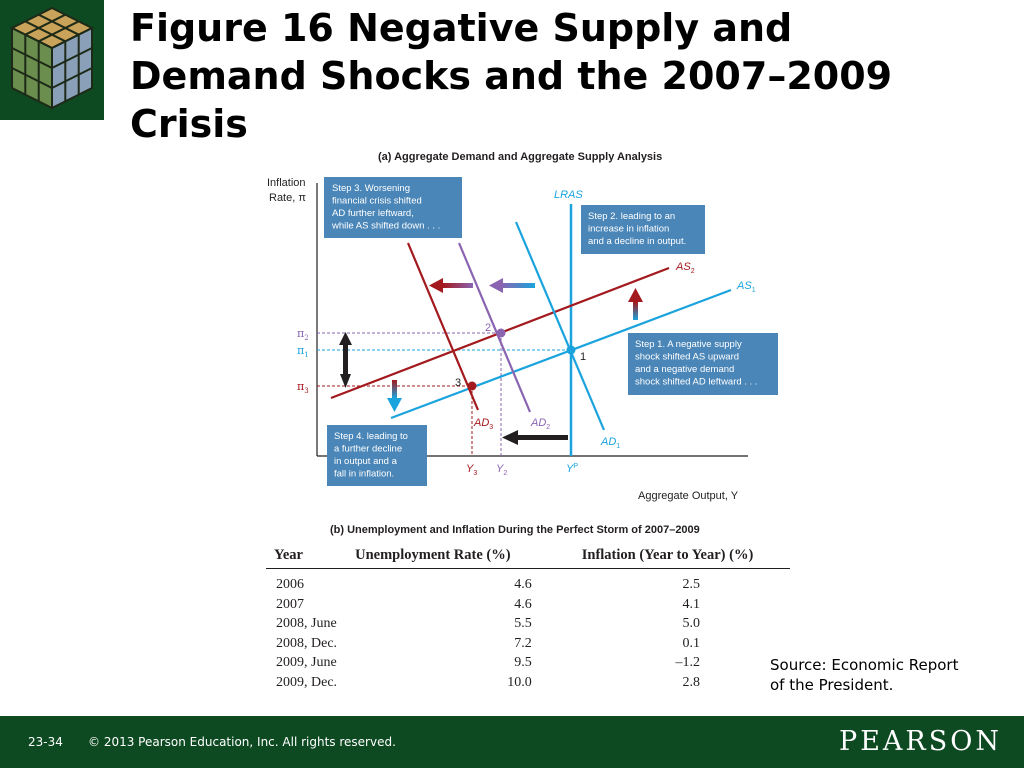 This screenshot has width=1024, height=768. I want to click on cell-inflation: 2.8, so click(691, 682).